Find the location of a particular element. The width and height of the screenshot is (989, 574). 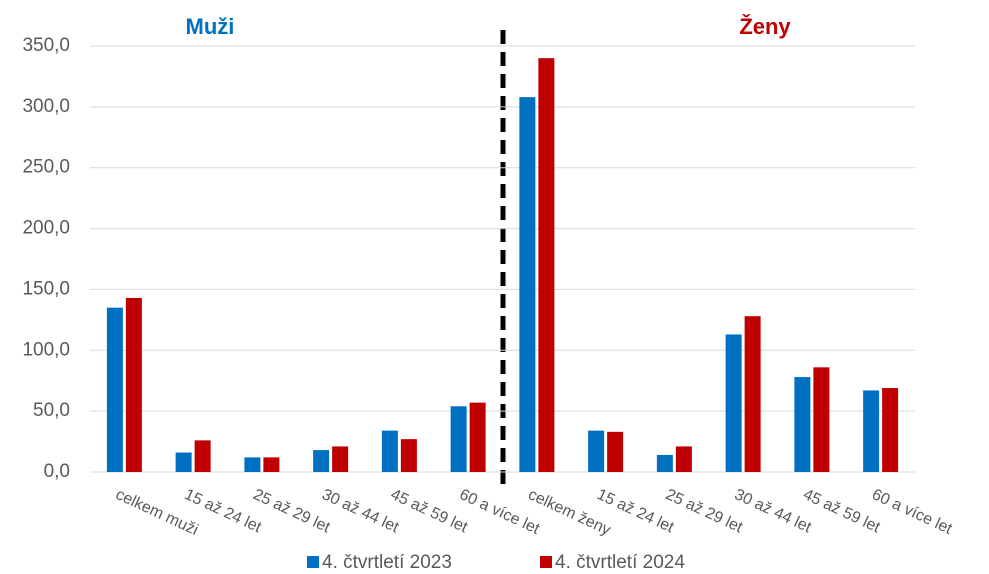

x-tick-label: 60 a více let is located at coordinates (912, 512).